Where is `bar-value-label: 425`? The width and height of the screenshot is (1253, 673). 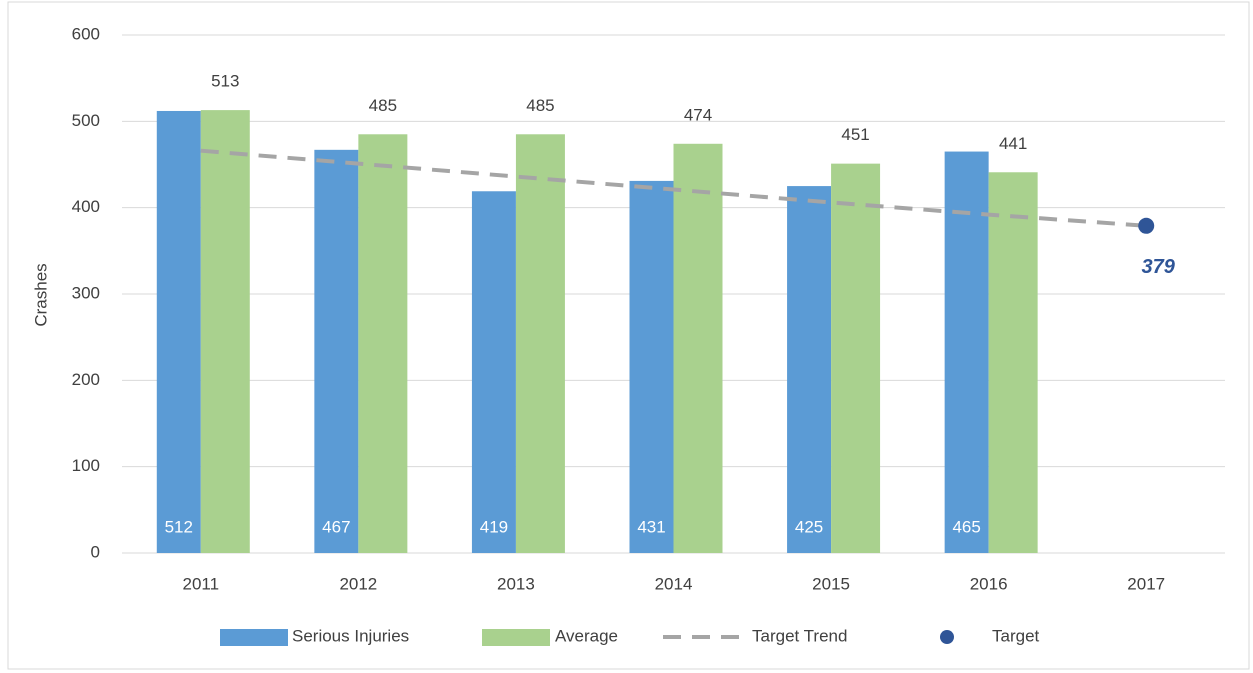 bar-value-label: 425 is located at coordinates (809, 526).